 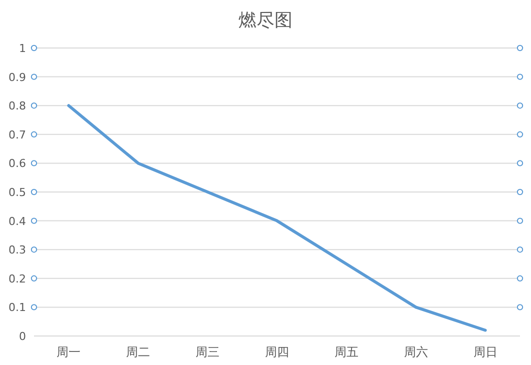 What do you see at coordinates (17, 106) in the screenshot?
I see `y-tick-label: 0.8` at bounding box center [17, 106].